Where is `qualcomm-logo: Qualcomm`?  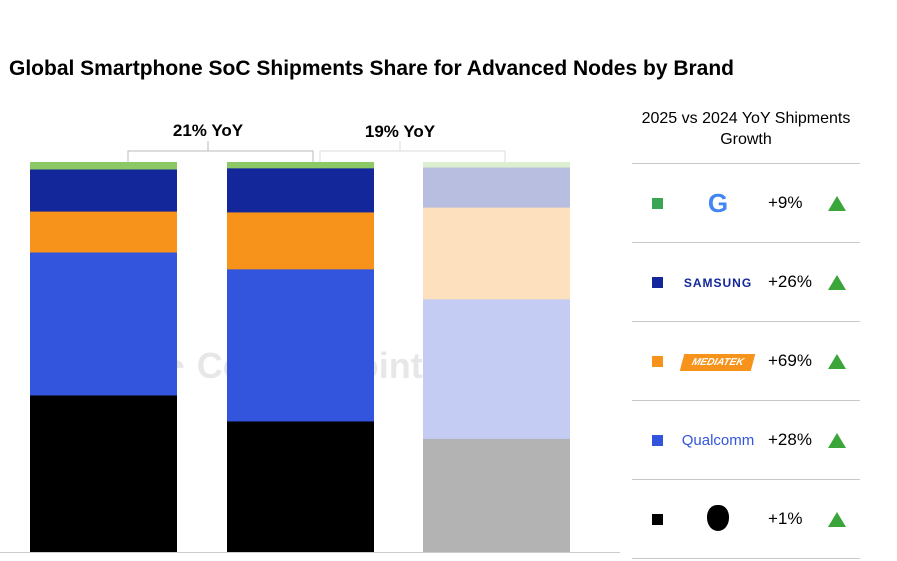 qualcomm-logo: Qualcomm is located at coordinates (718, 440).